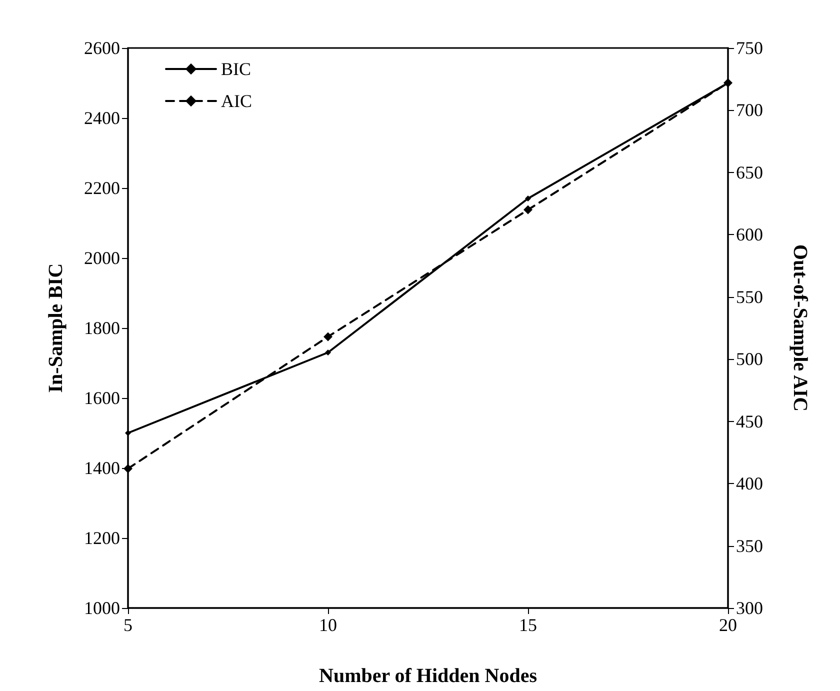 The height and width of the screenshot is (691, 840). What do you see at coordinates (749, 110) in the screenshot?
I see `y2-tick-label: 700` at bounding box center [749, 110].